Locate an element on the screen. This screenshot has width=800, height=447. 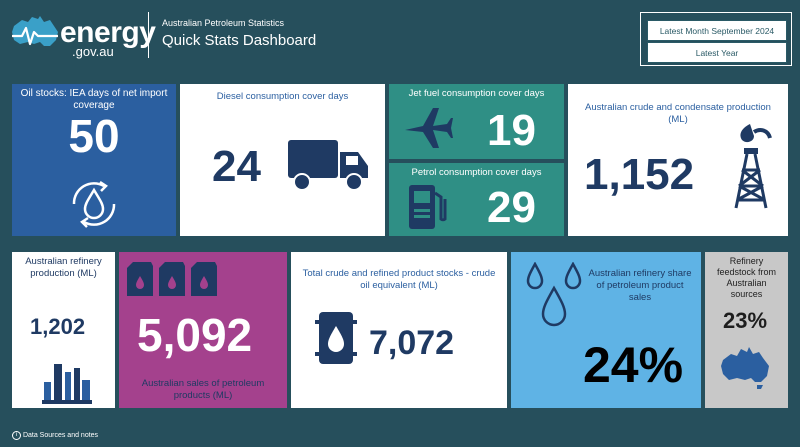
diesel-label: Diesel consumption cover days is located at coordinates (282, 96).